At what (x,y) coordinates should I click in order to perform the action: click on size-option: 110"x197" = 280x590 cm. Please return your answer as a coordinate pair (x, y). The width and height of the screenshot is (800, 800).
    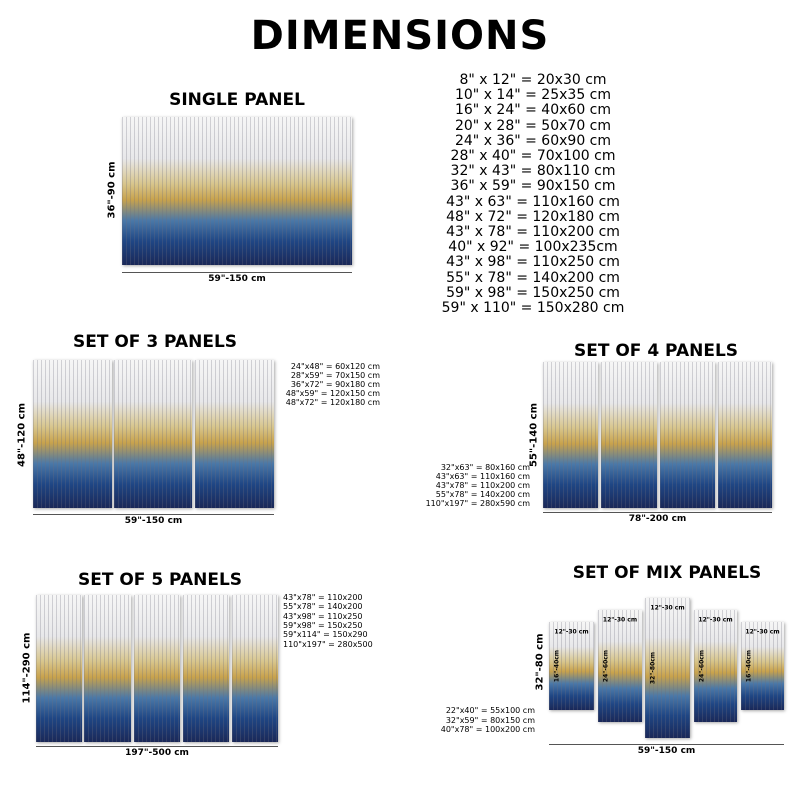
    Looking at the image, I should click on (477, 503).